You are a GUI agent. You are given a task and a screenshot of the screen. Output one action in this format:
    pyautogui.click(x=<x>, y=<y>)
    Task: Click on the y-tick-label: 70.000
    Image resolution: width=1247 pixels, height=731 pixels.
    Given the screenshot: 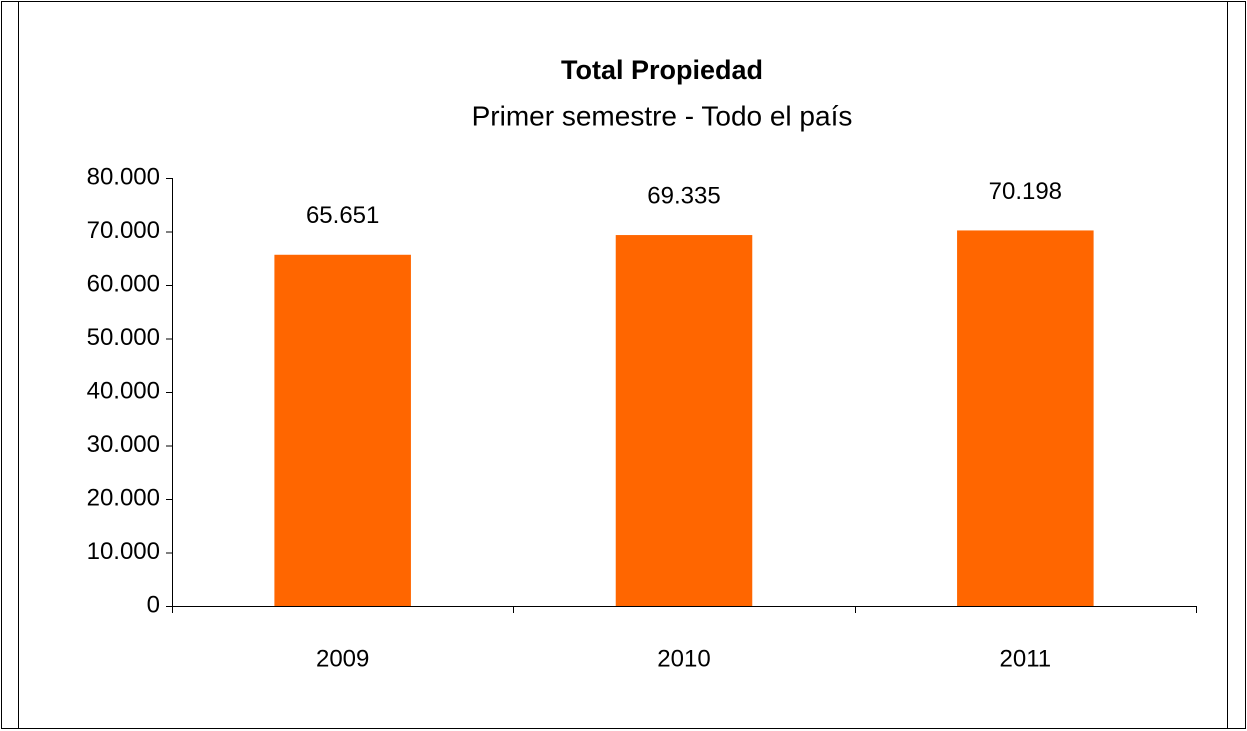 What is the action you would take?
    pyautogui.click(x=123, y=230)
    